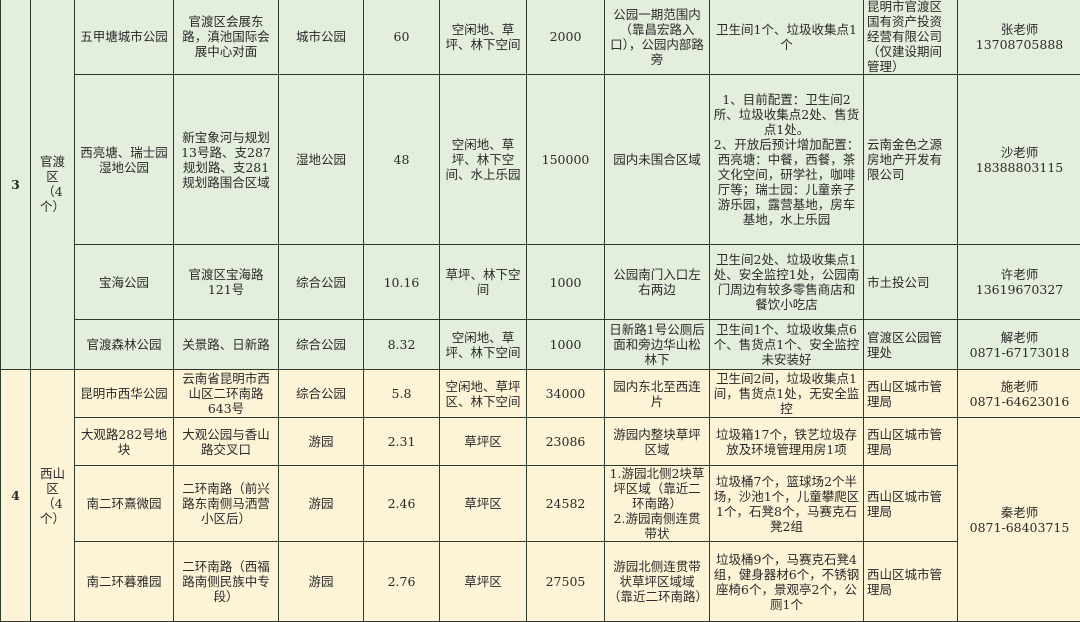 The image size is (1080, 622). Describe the element at coordinates (911, 282) in the screenshot. I see `cell-manager: 市土投公司` at that location.